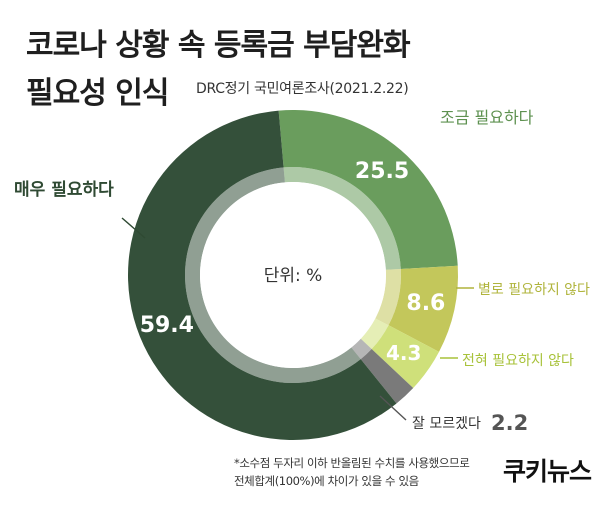  What do you see at coordinates (547, 471) in the screenshot?
I see `kuki-news-logo: 쿠키뉴스` at bounding box center [547, 471].